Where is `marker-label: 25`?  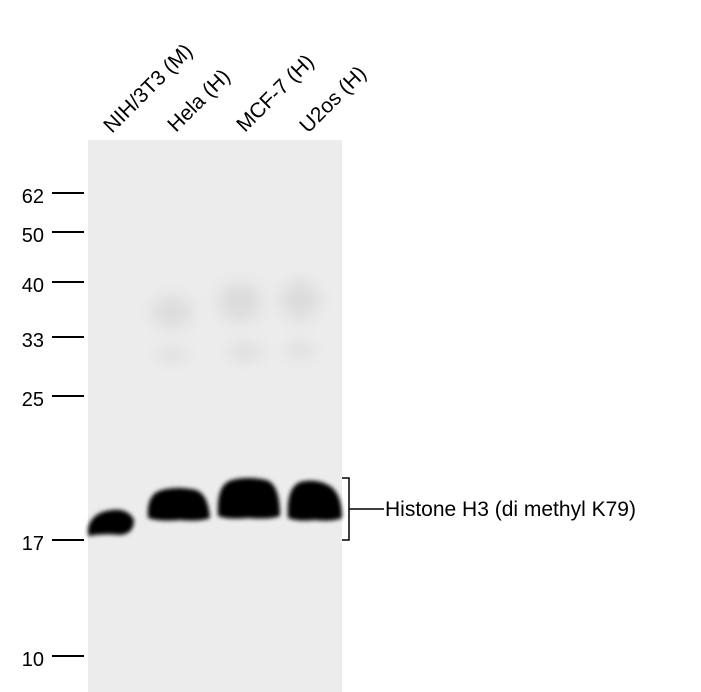 marker-label: 25 is located at coordinates (33, 400).